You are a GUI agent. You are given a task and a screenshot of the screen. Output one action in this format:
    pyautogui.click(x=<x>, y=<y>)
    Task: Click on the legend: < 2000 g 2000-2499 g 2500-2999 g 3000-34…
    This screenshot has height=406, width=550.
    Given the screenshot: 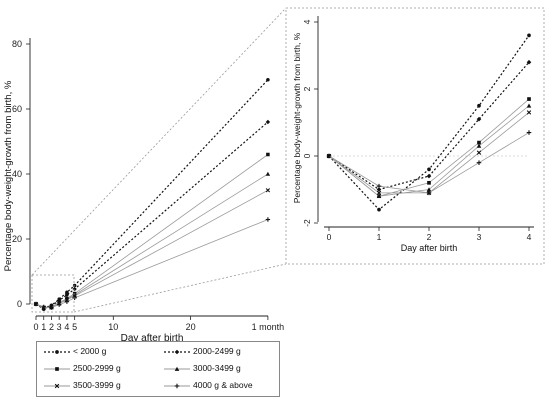 What is the action you would take?
    pyautogui.click(x=158, y=369)
    